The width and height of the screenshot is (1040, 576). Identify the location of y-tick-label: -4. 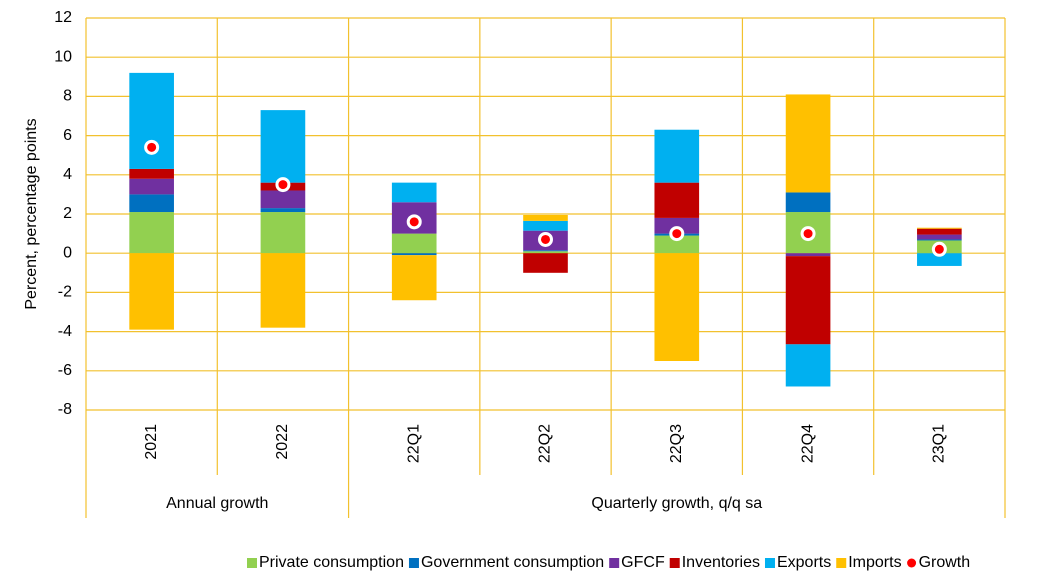
(65, 331).